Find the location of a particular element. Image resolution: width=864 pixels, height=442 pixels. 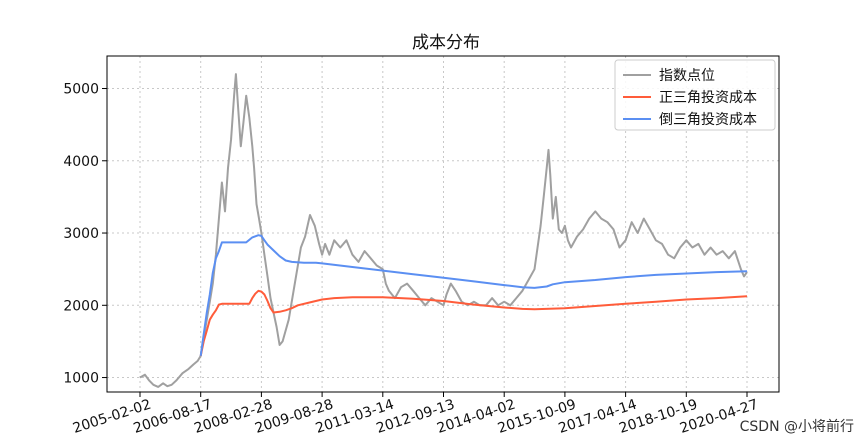

legend-label: 倒三角投资成本 is located at coordinates (708, 120).